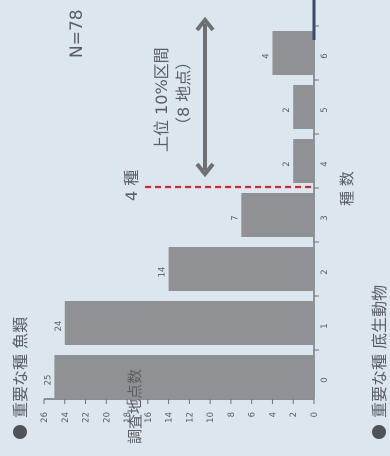 This screenshot has width=390, height=456. Describe the element at coordinates (149, 417) in the screenshot. I see `value-tick-label: 16` at that location.